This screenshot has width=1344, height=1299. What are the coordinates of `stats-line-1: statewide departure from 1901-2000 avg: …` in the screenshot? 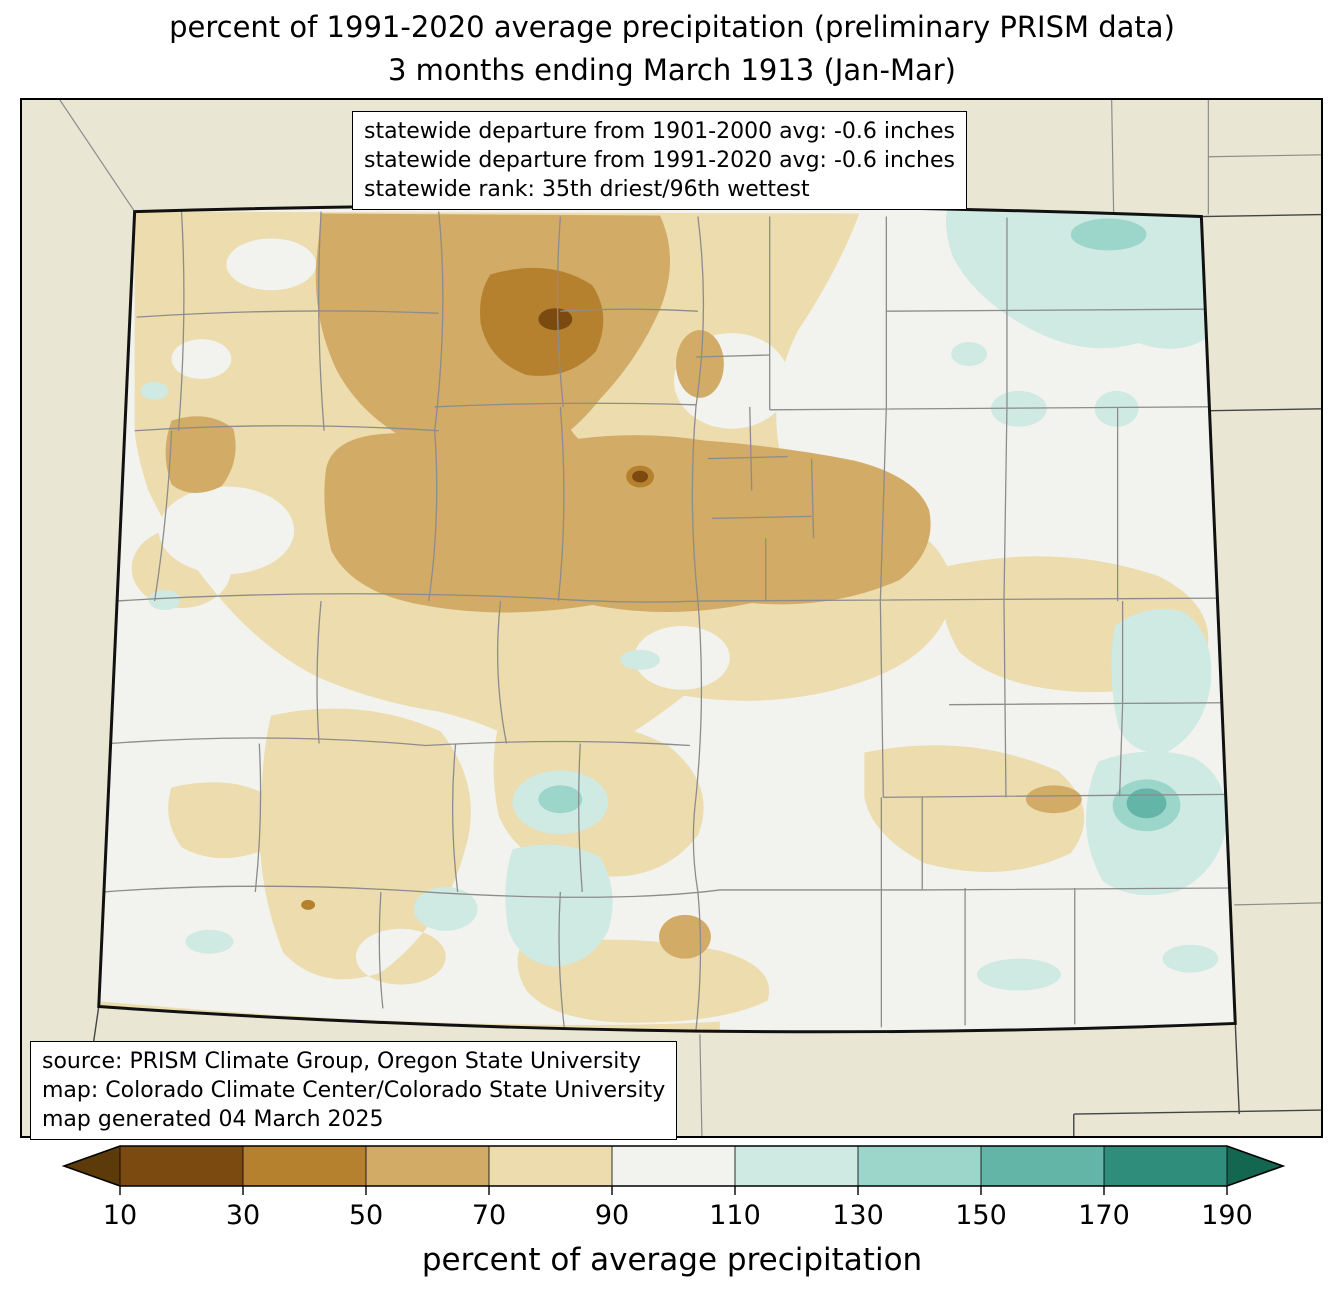 It's located at (659, 131).